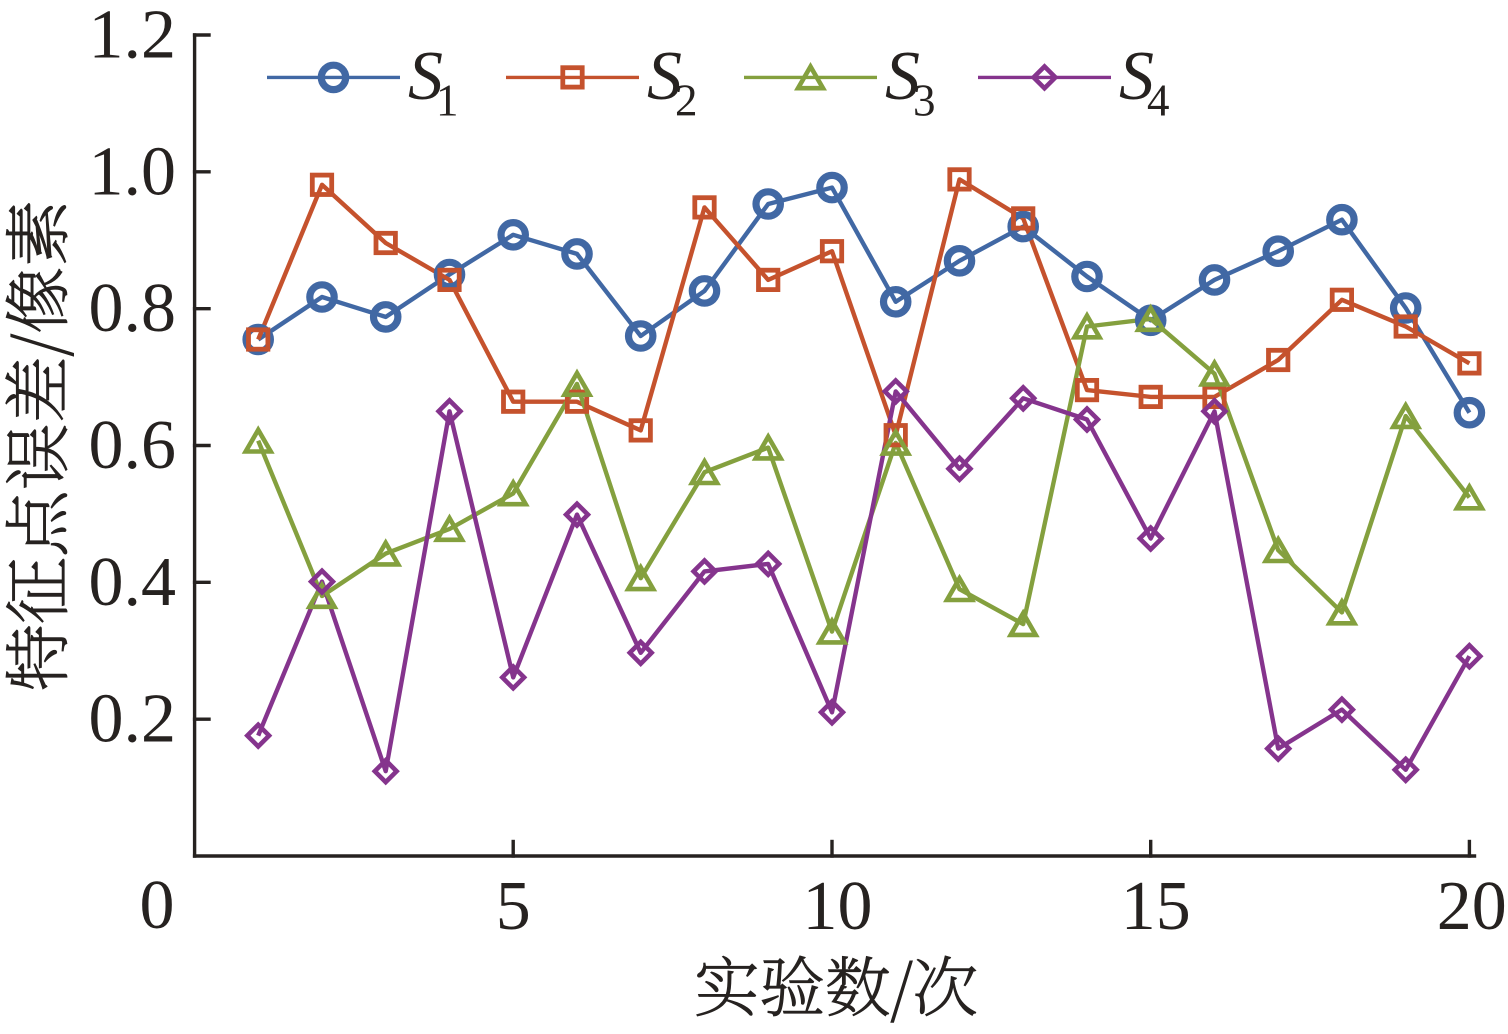  Describe the element at coordinates (157, 905) in the screenshot. I see `svg-text: 0` at that location.